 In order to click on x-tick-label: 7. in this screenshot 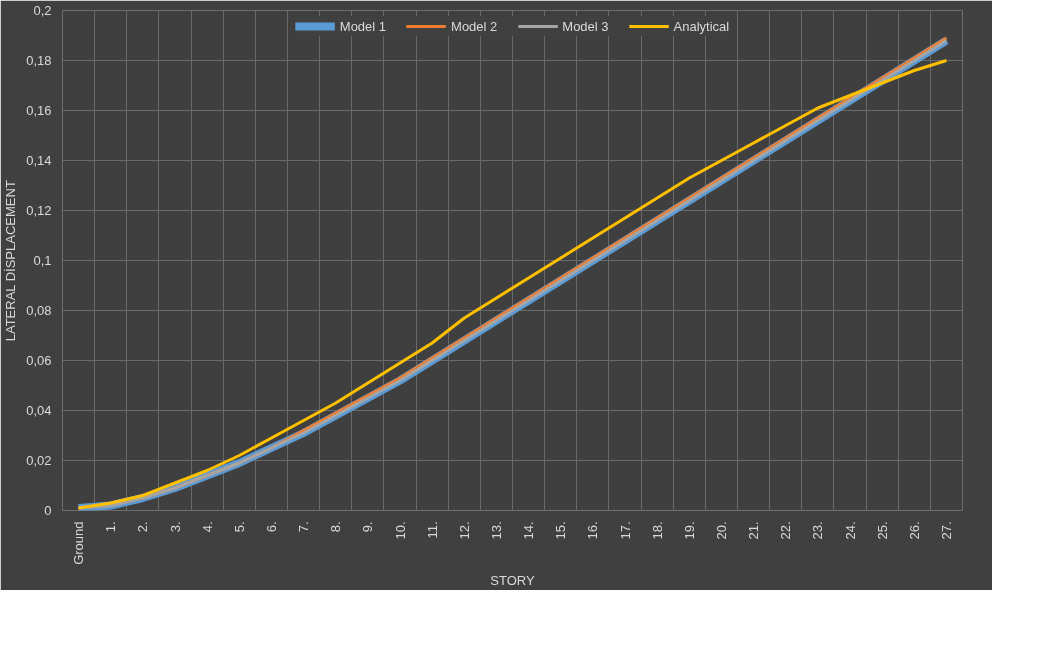, I will do `click(304, 527)`.